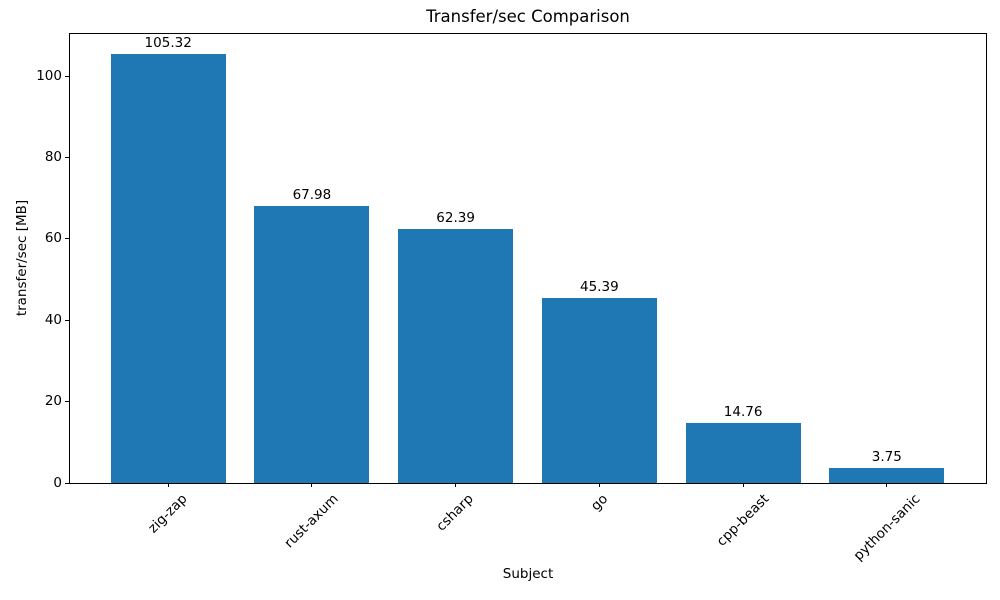 The image size is (1000, 600). What do you see at coordinates (599, 503) in the screenshot?
I see `x-tick-label: go` at bounding box center [599, 503].